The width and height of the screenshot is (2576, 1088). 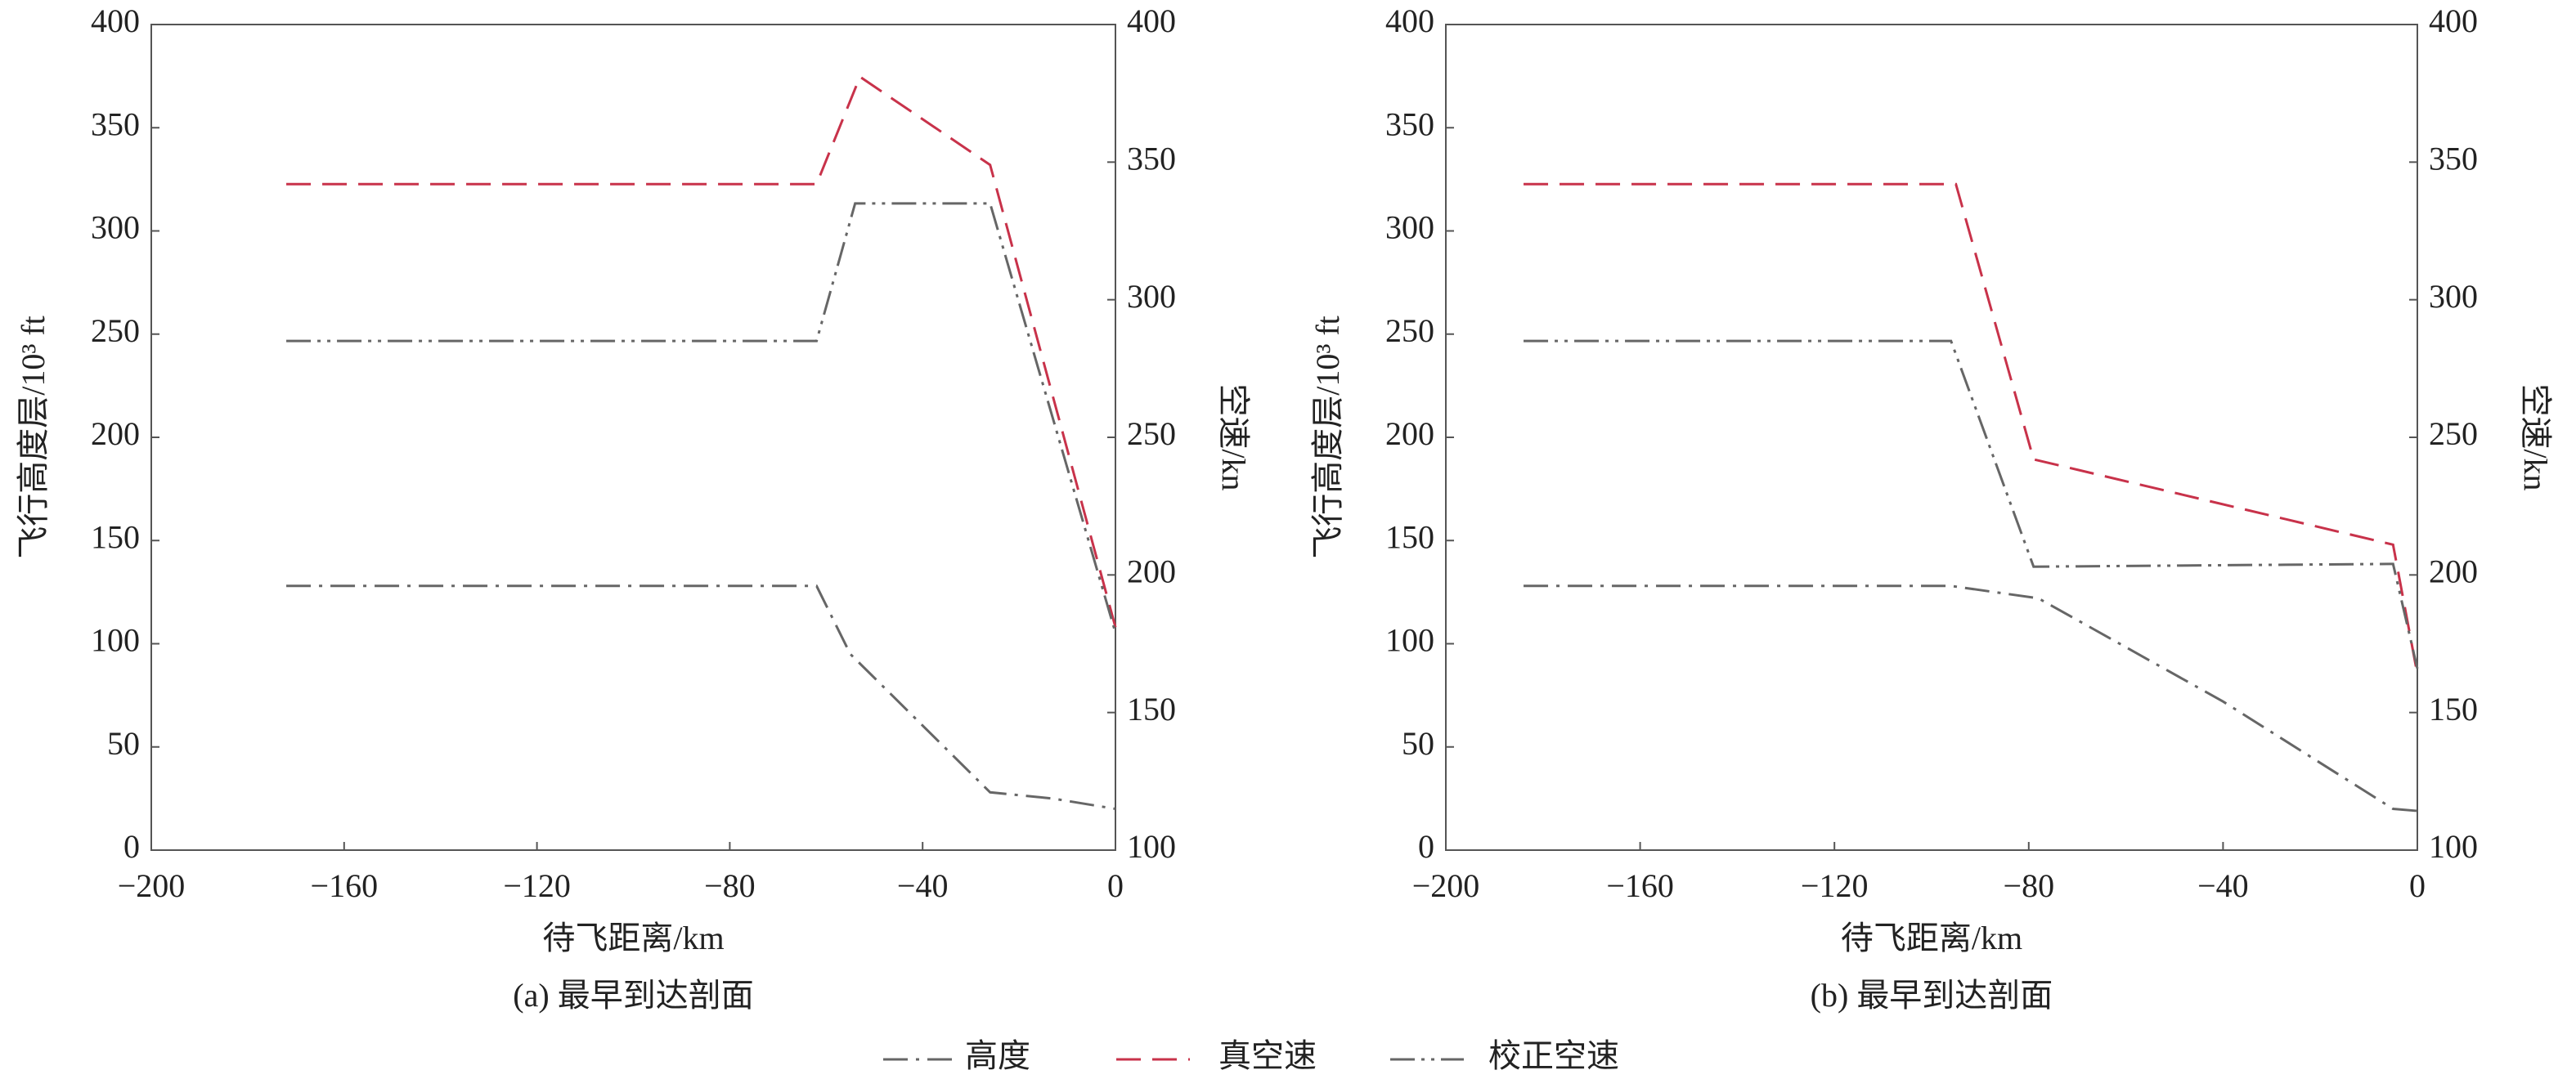 What do you see at coordinates (998, 1055) in the screenshot?
I see `legend-label: 高度` at bounding box center [998, 1055].